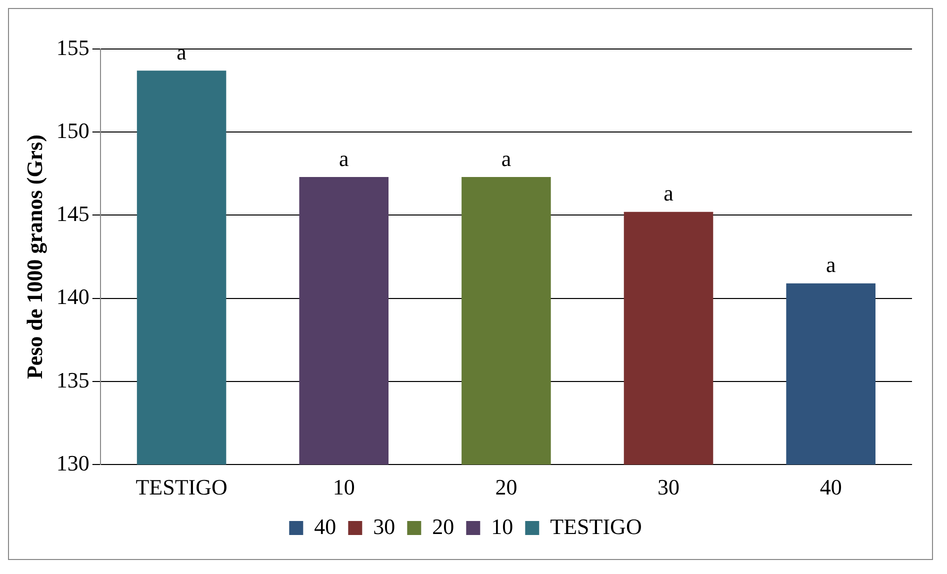  I want to click on x-tick-label: 40, so click(831, 487).